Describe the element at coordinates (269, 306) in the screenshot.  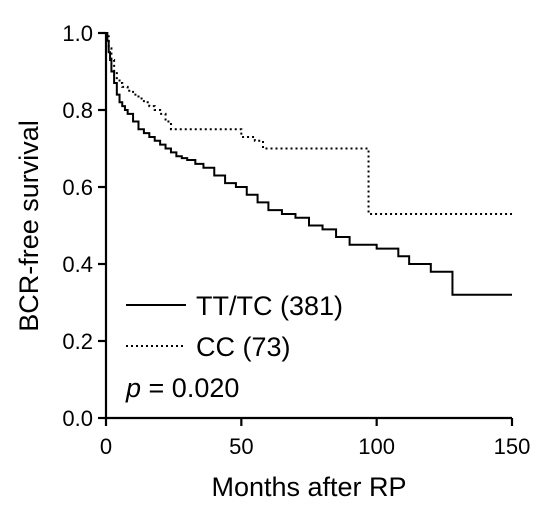
I see `legend-label-tt-tc: TT/TC (381)` at that location.